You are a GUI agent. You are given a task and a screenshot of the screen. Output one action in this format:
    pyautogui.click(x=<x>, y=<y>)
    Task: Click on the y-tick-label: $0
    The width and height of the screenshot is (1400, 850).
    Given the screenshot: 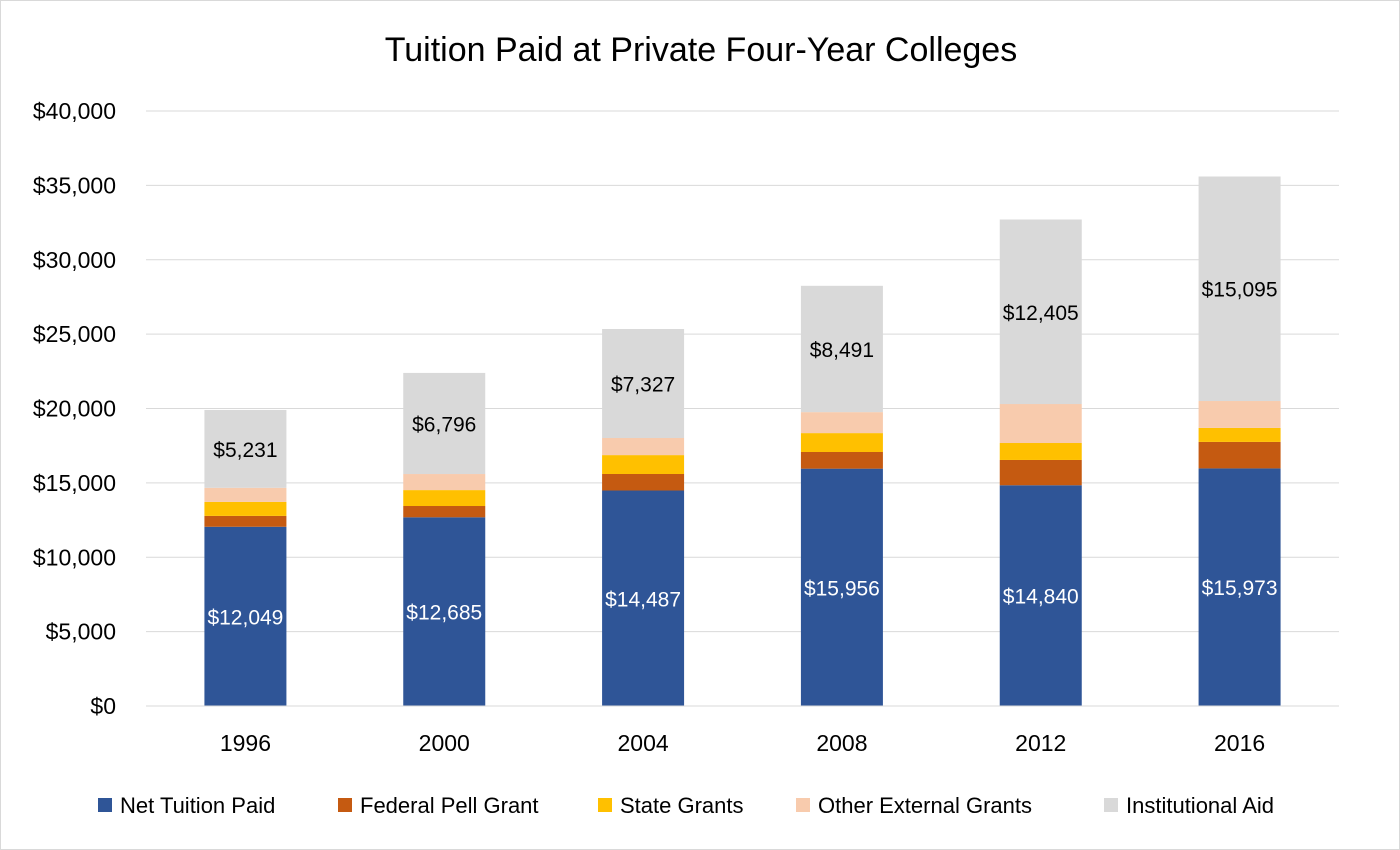 What is the action you would take?
    pyautogui.click(x=103, y=706)
    